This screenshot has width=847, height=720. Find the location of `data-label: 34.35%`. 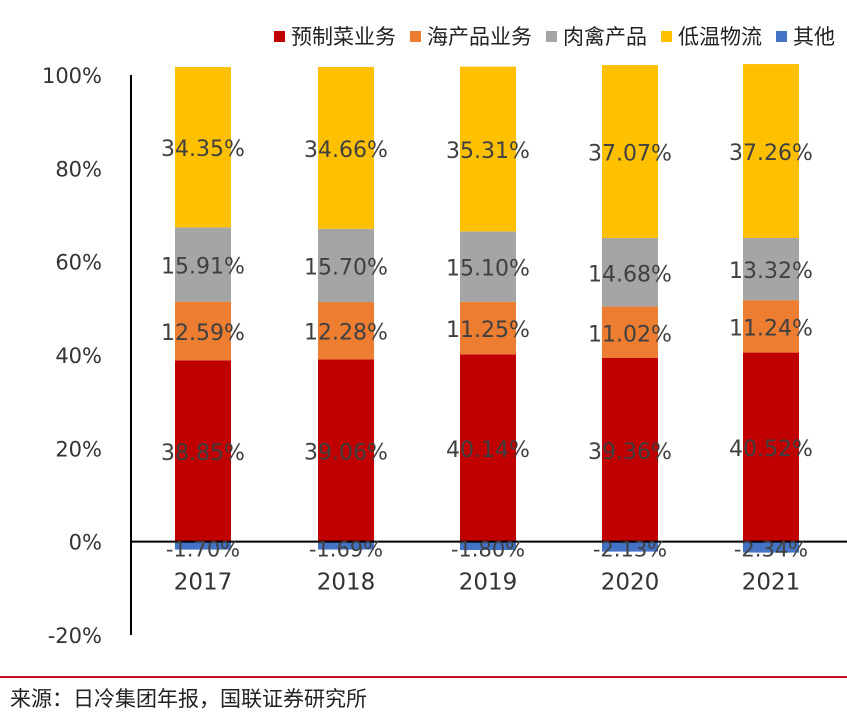

data-label: 34.35% is located at coordinates (203, 149).